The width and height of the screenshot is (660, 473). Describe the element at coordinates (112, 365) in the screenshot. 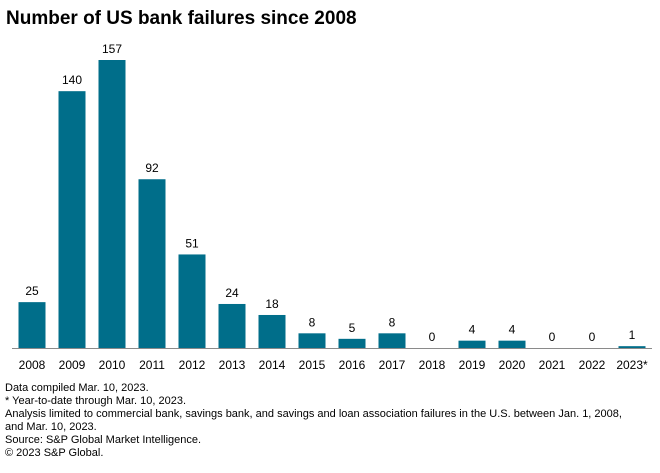

I see `x-tick-label-2010: 2010` at that location.